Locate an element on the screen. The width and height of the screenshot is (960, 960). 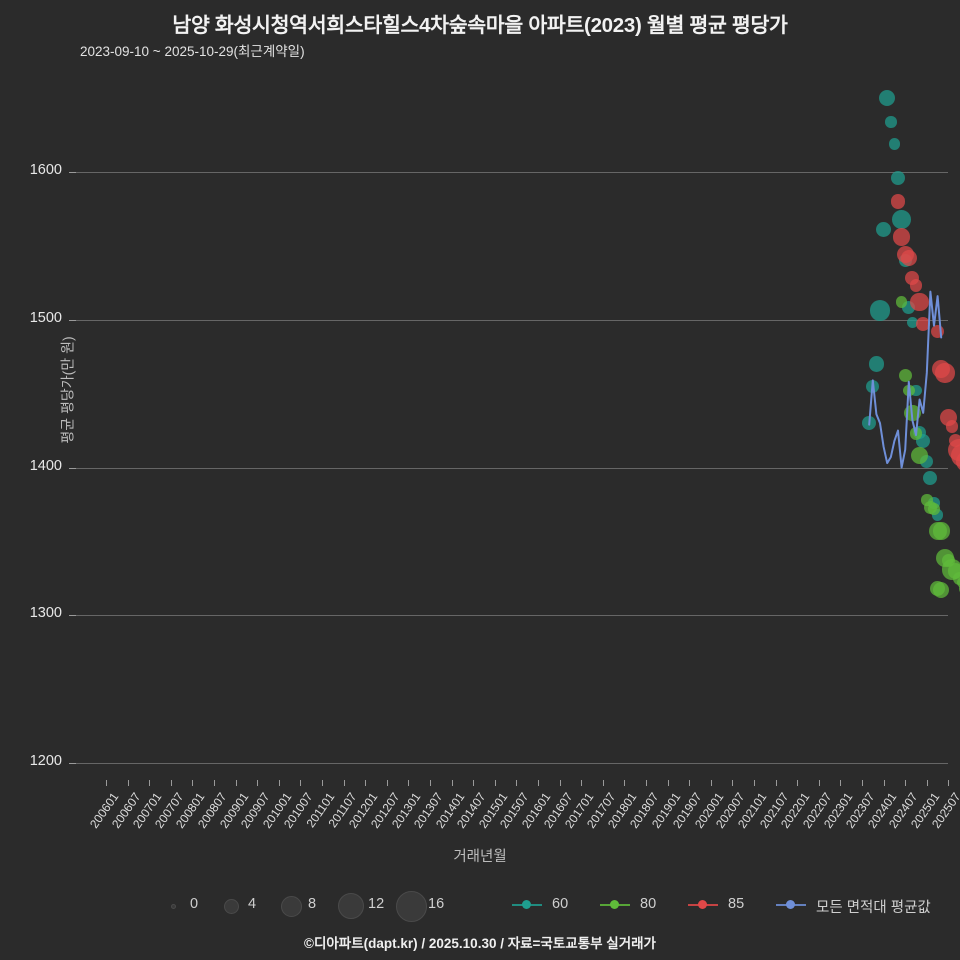
legend-label-3: 모든 면적대 평균값 is located at coordinates (873, 908).